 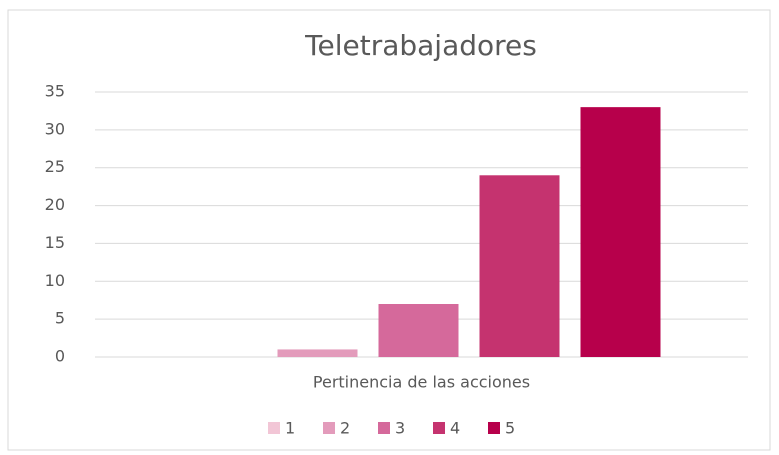 What do you see at coordinates (421, 382) in the screenshot?
I see `x-tick-label: Pertinencia de las acciones` at bounding box center [421, 382].